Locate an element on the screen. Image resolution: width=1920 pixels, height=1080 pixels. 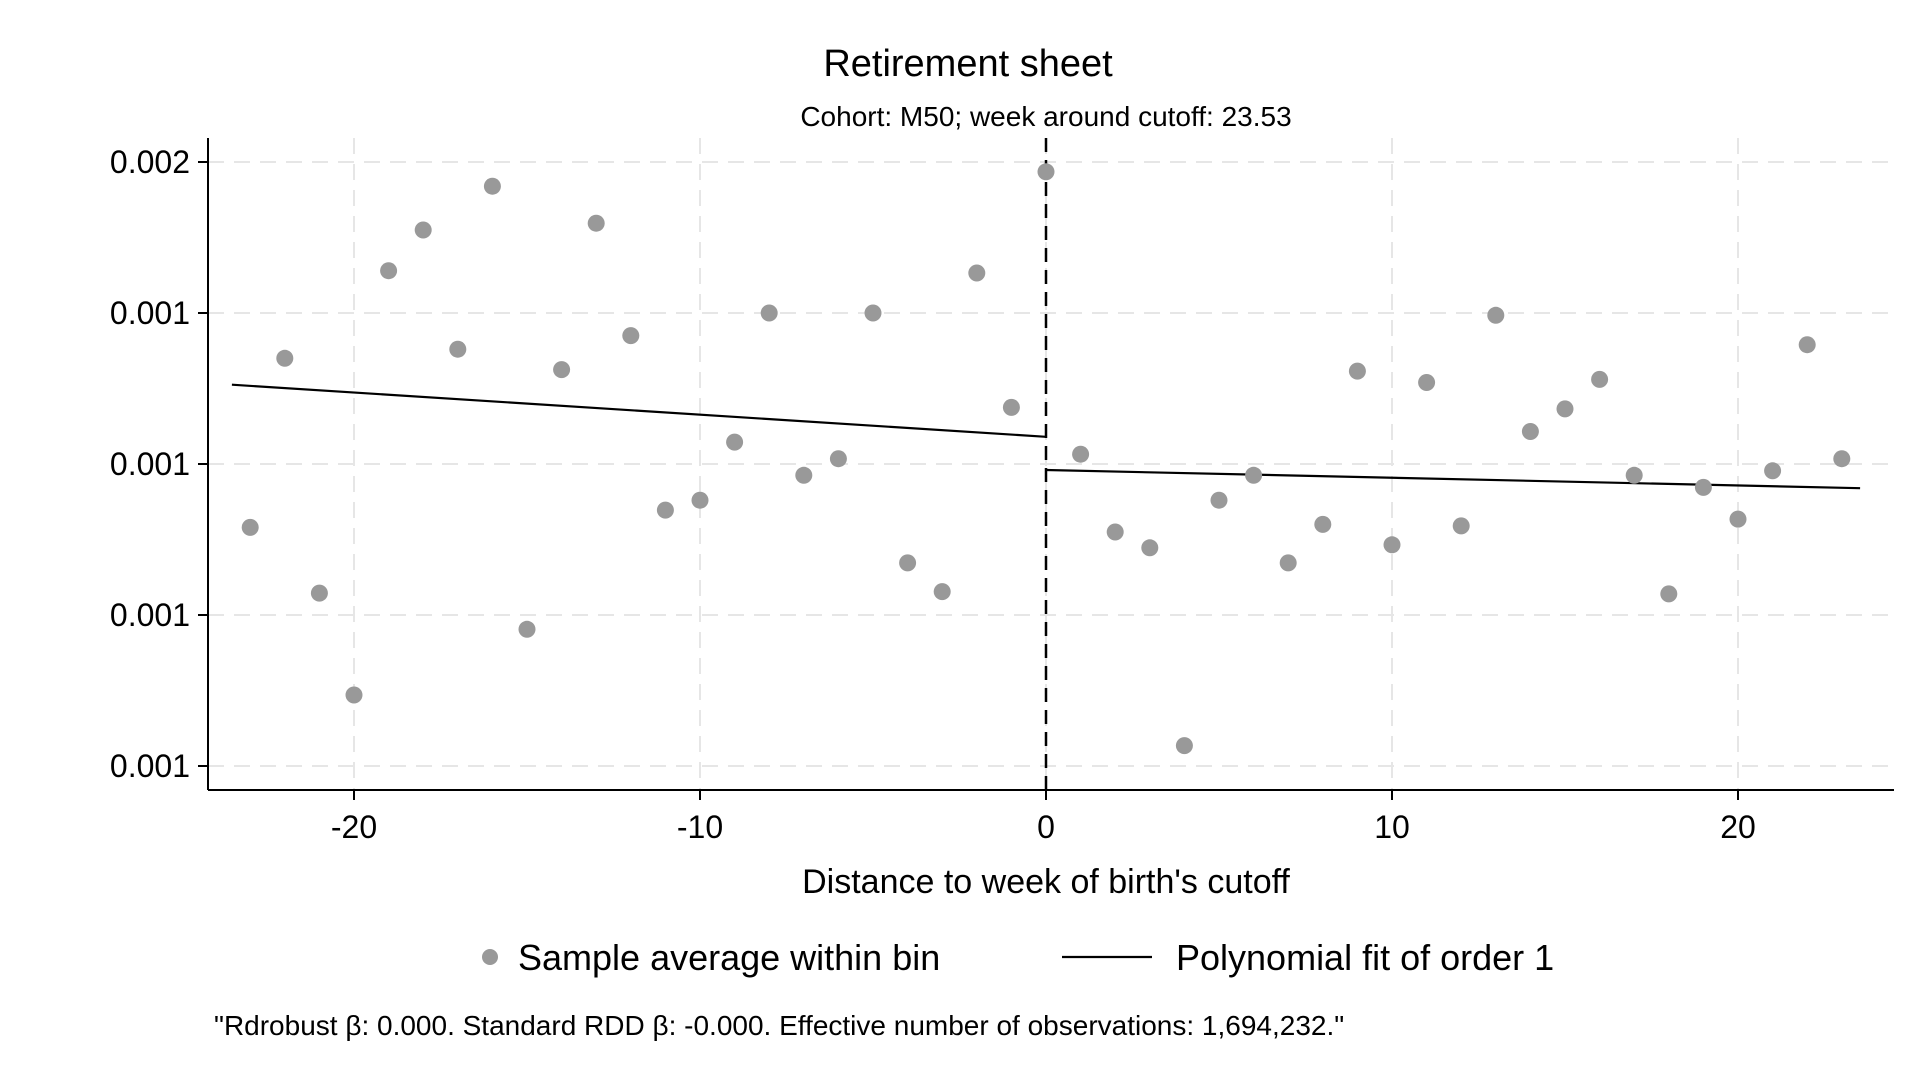
x-tick-label: -20 is located at coordinates (354, 827).